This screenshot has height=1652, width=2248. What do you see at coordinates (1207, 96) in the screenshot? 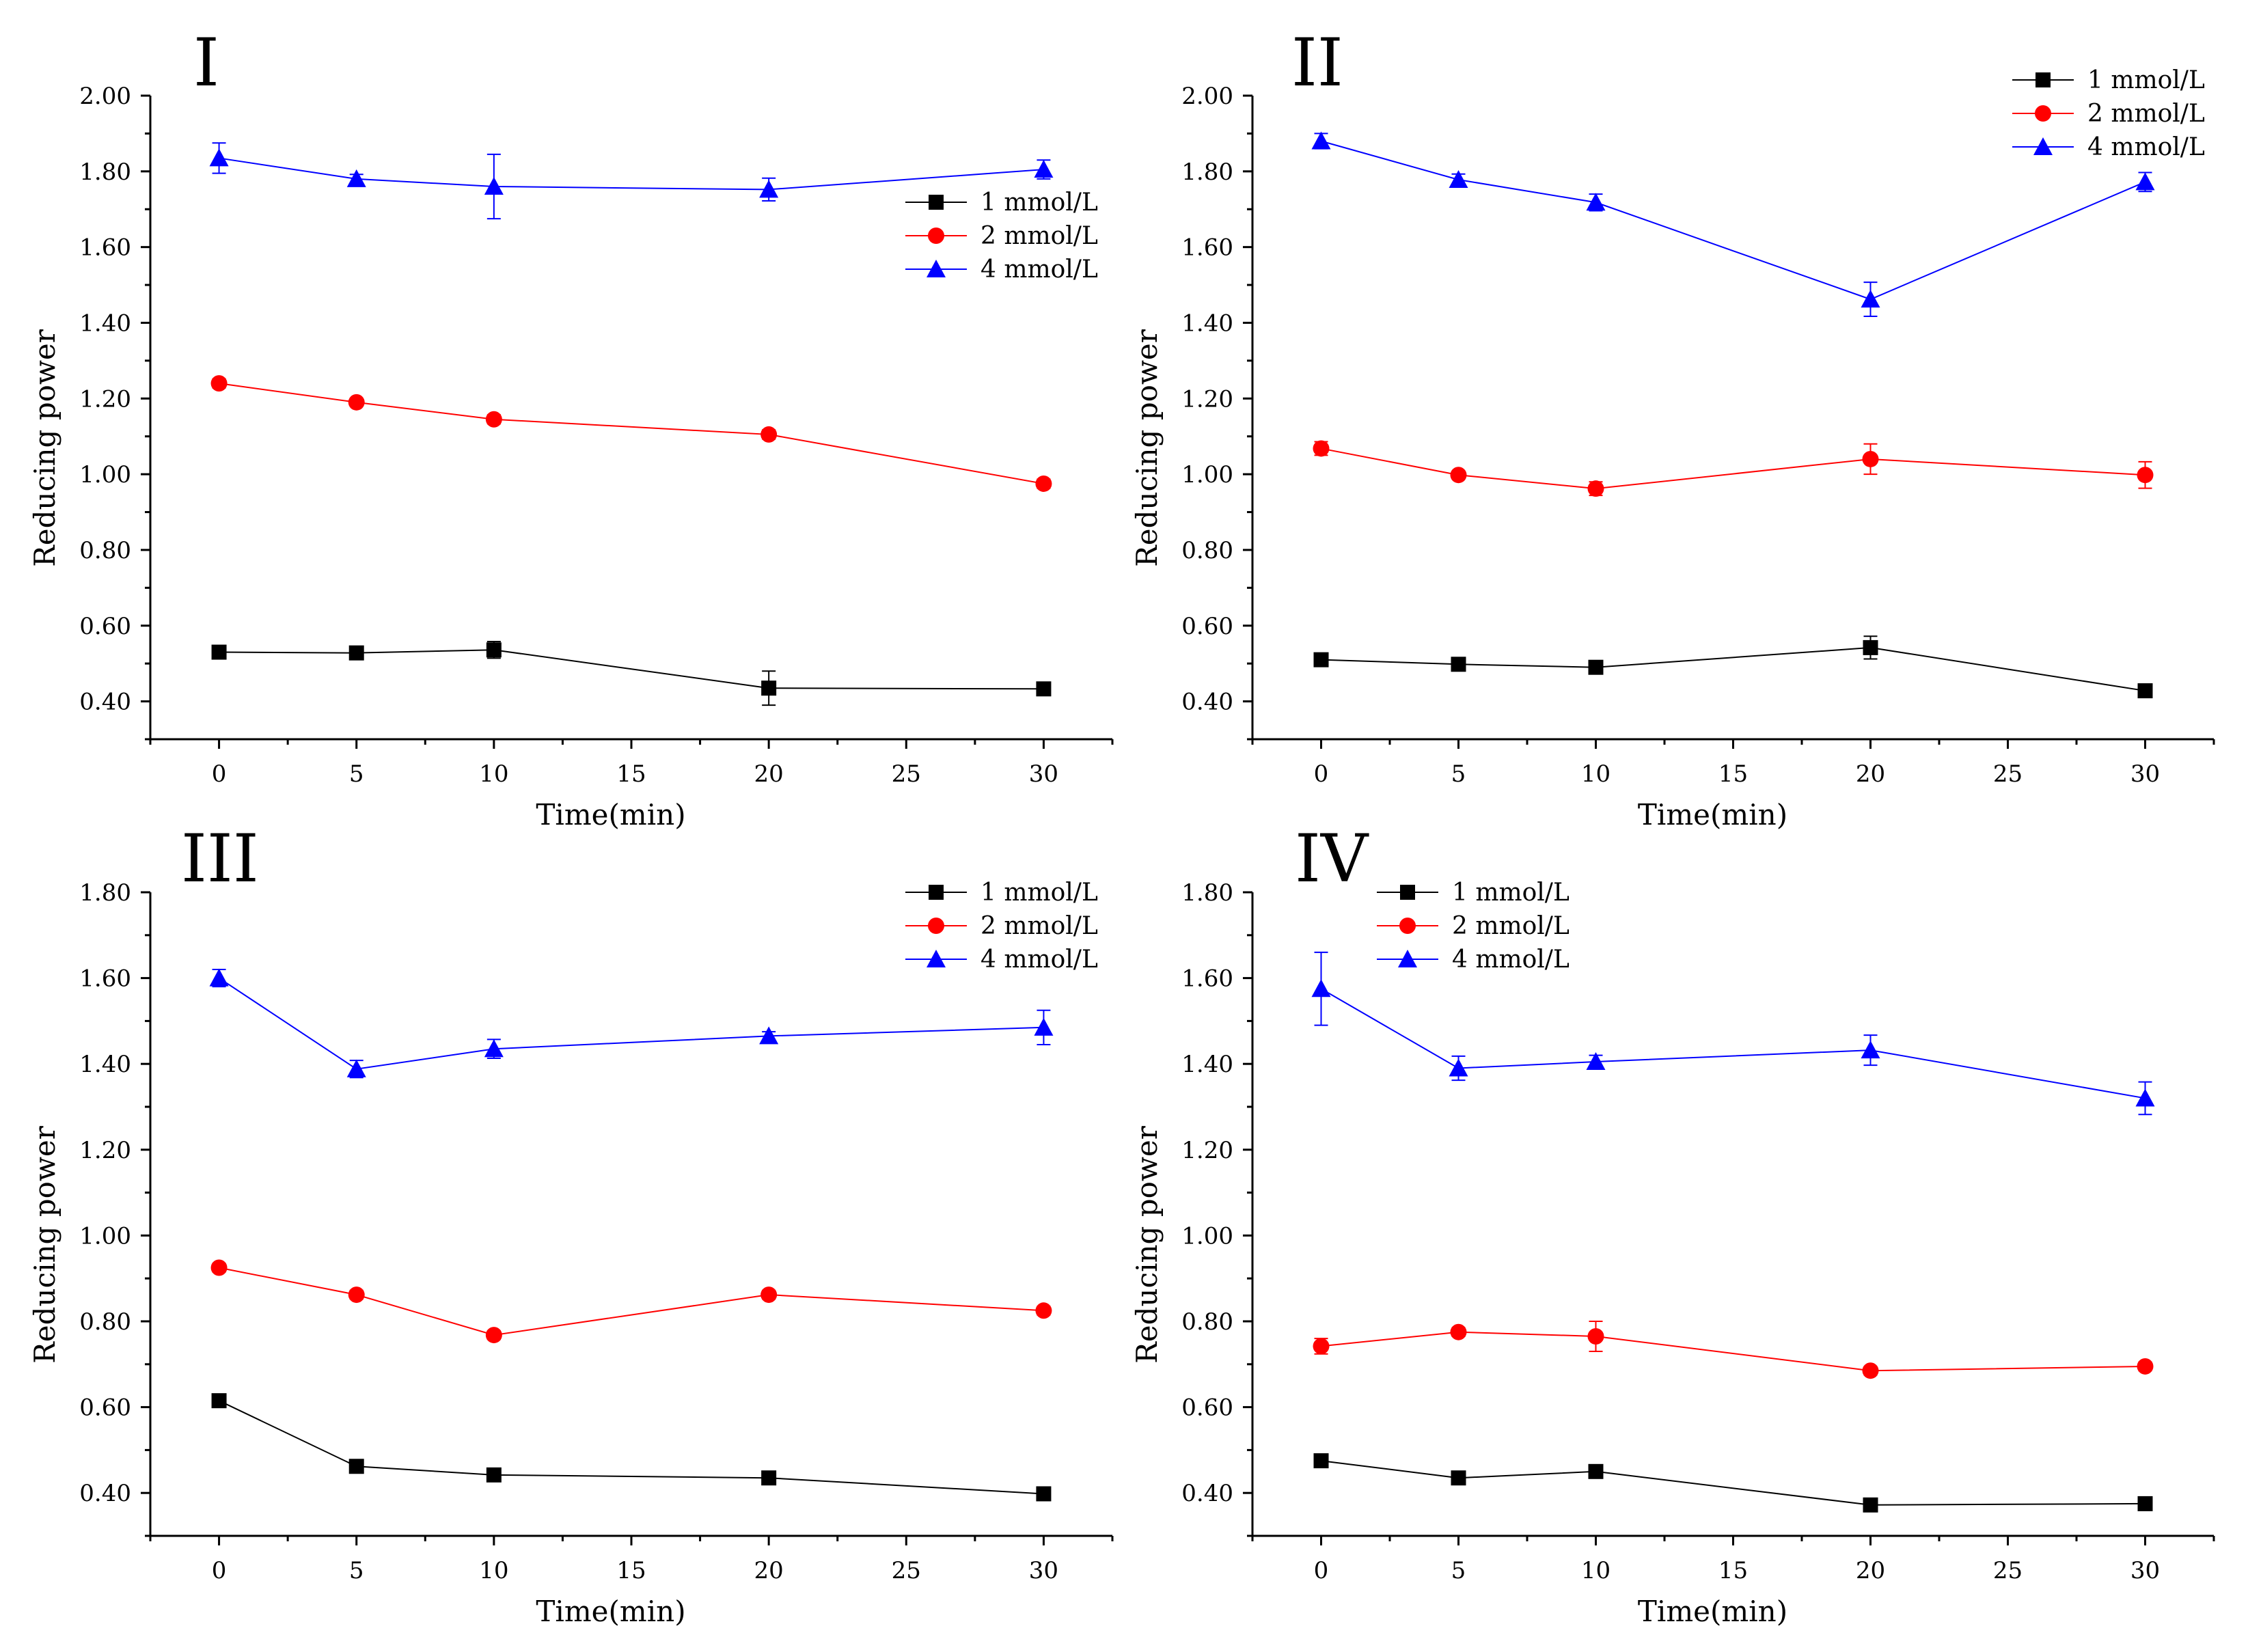
I see `y-tick-label: 2.00` at bounding box center [1207, 96].